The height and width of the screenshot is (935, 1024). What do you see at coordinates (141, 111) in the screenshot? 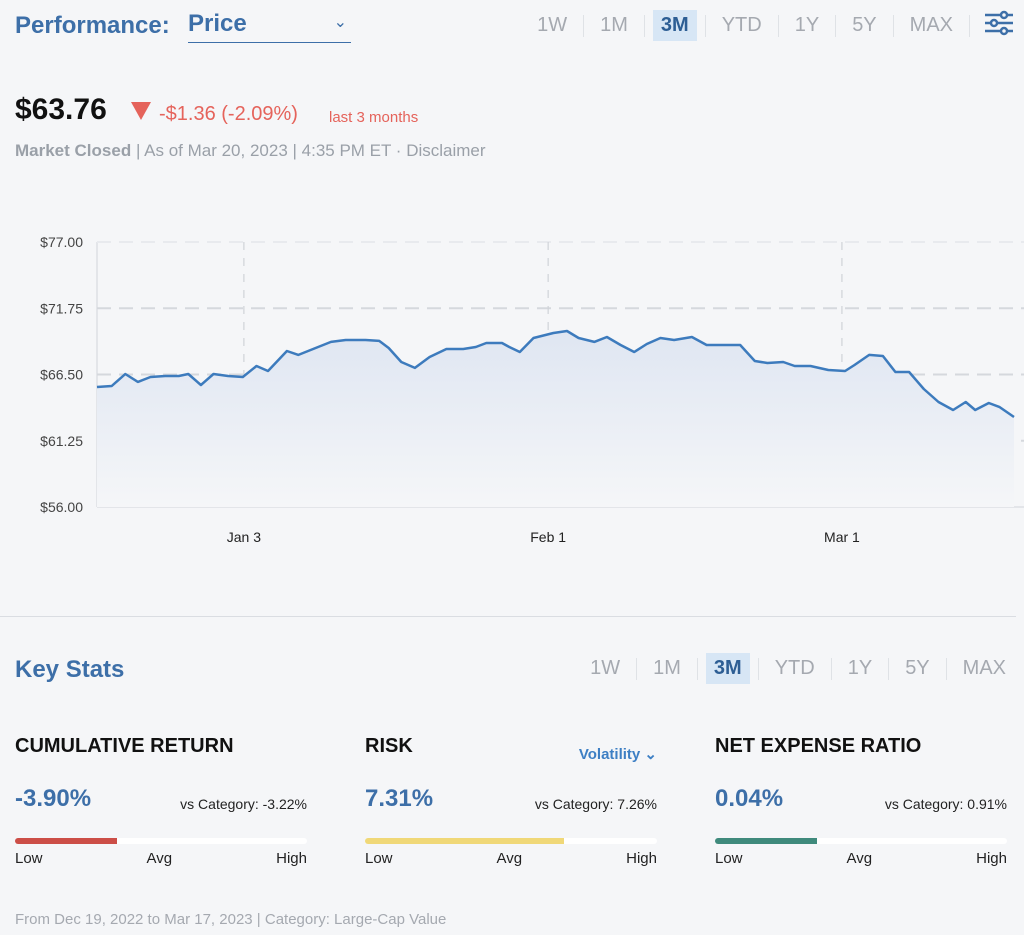
I see `down-arrow-icon` at bounding box center [141, 111].